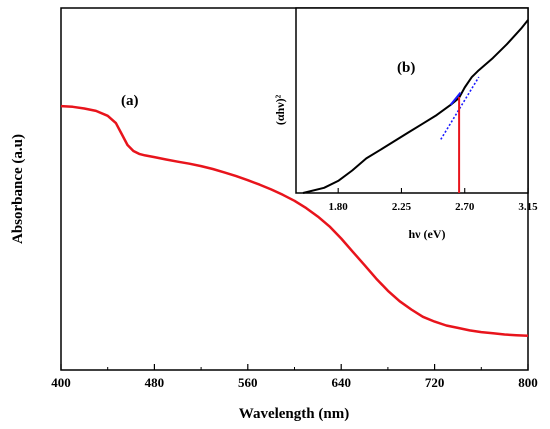 This screenshot has width=550, height=429. Describe the element at coordinates (528, 382) in the screenshot. I see `main-x-tick-label-5: 800` at that location.